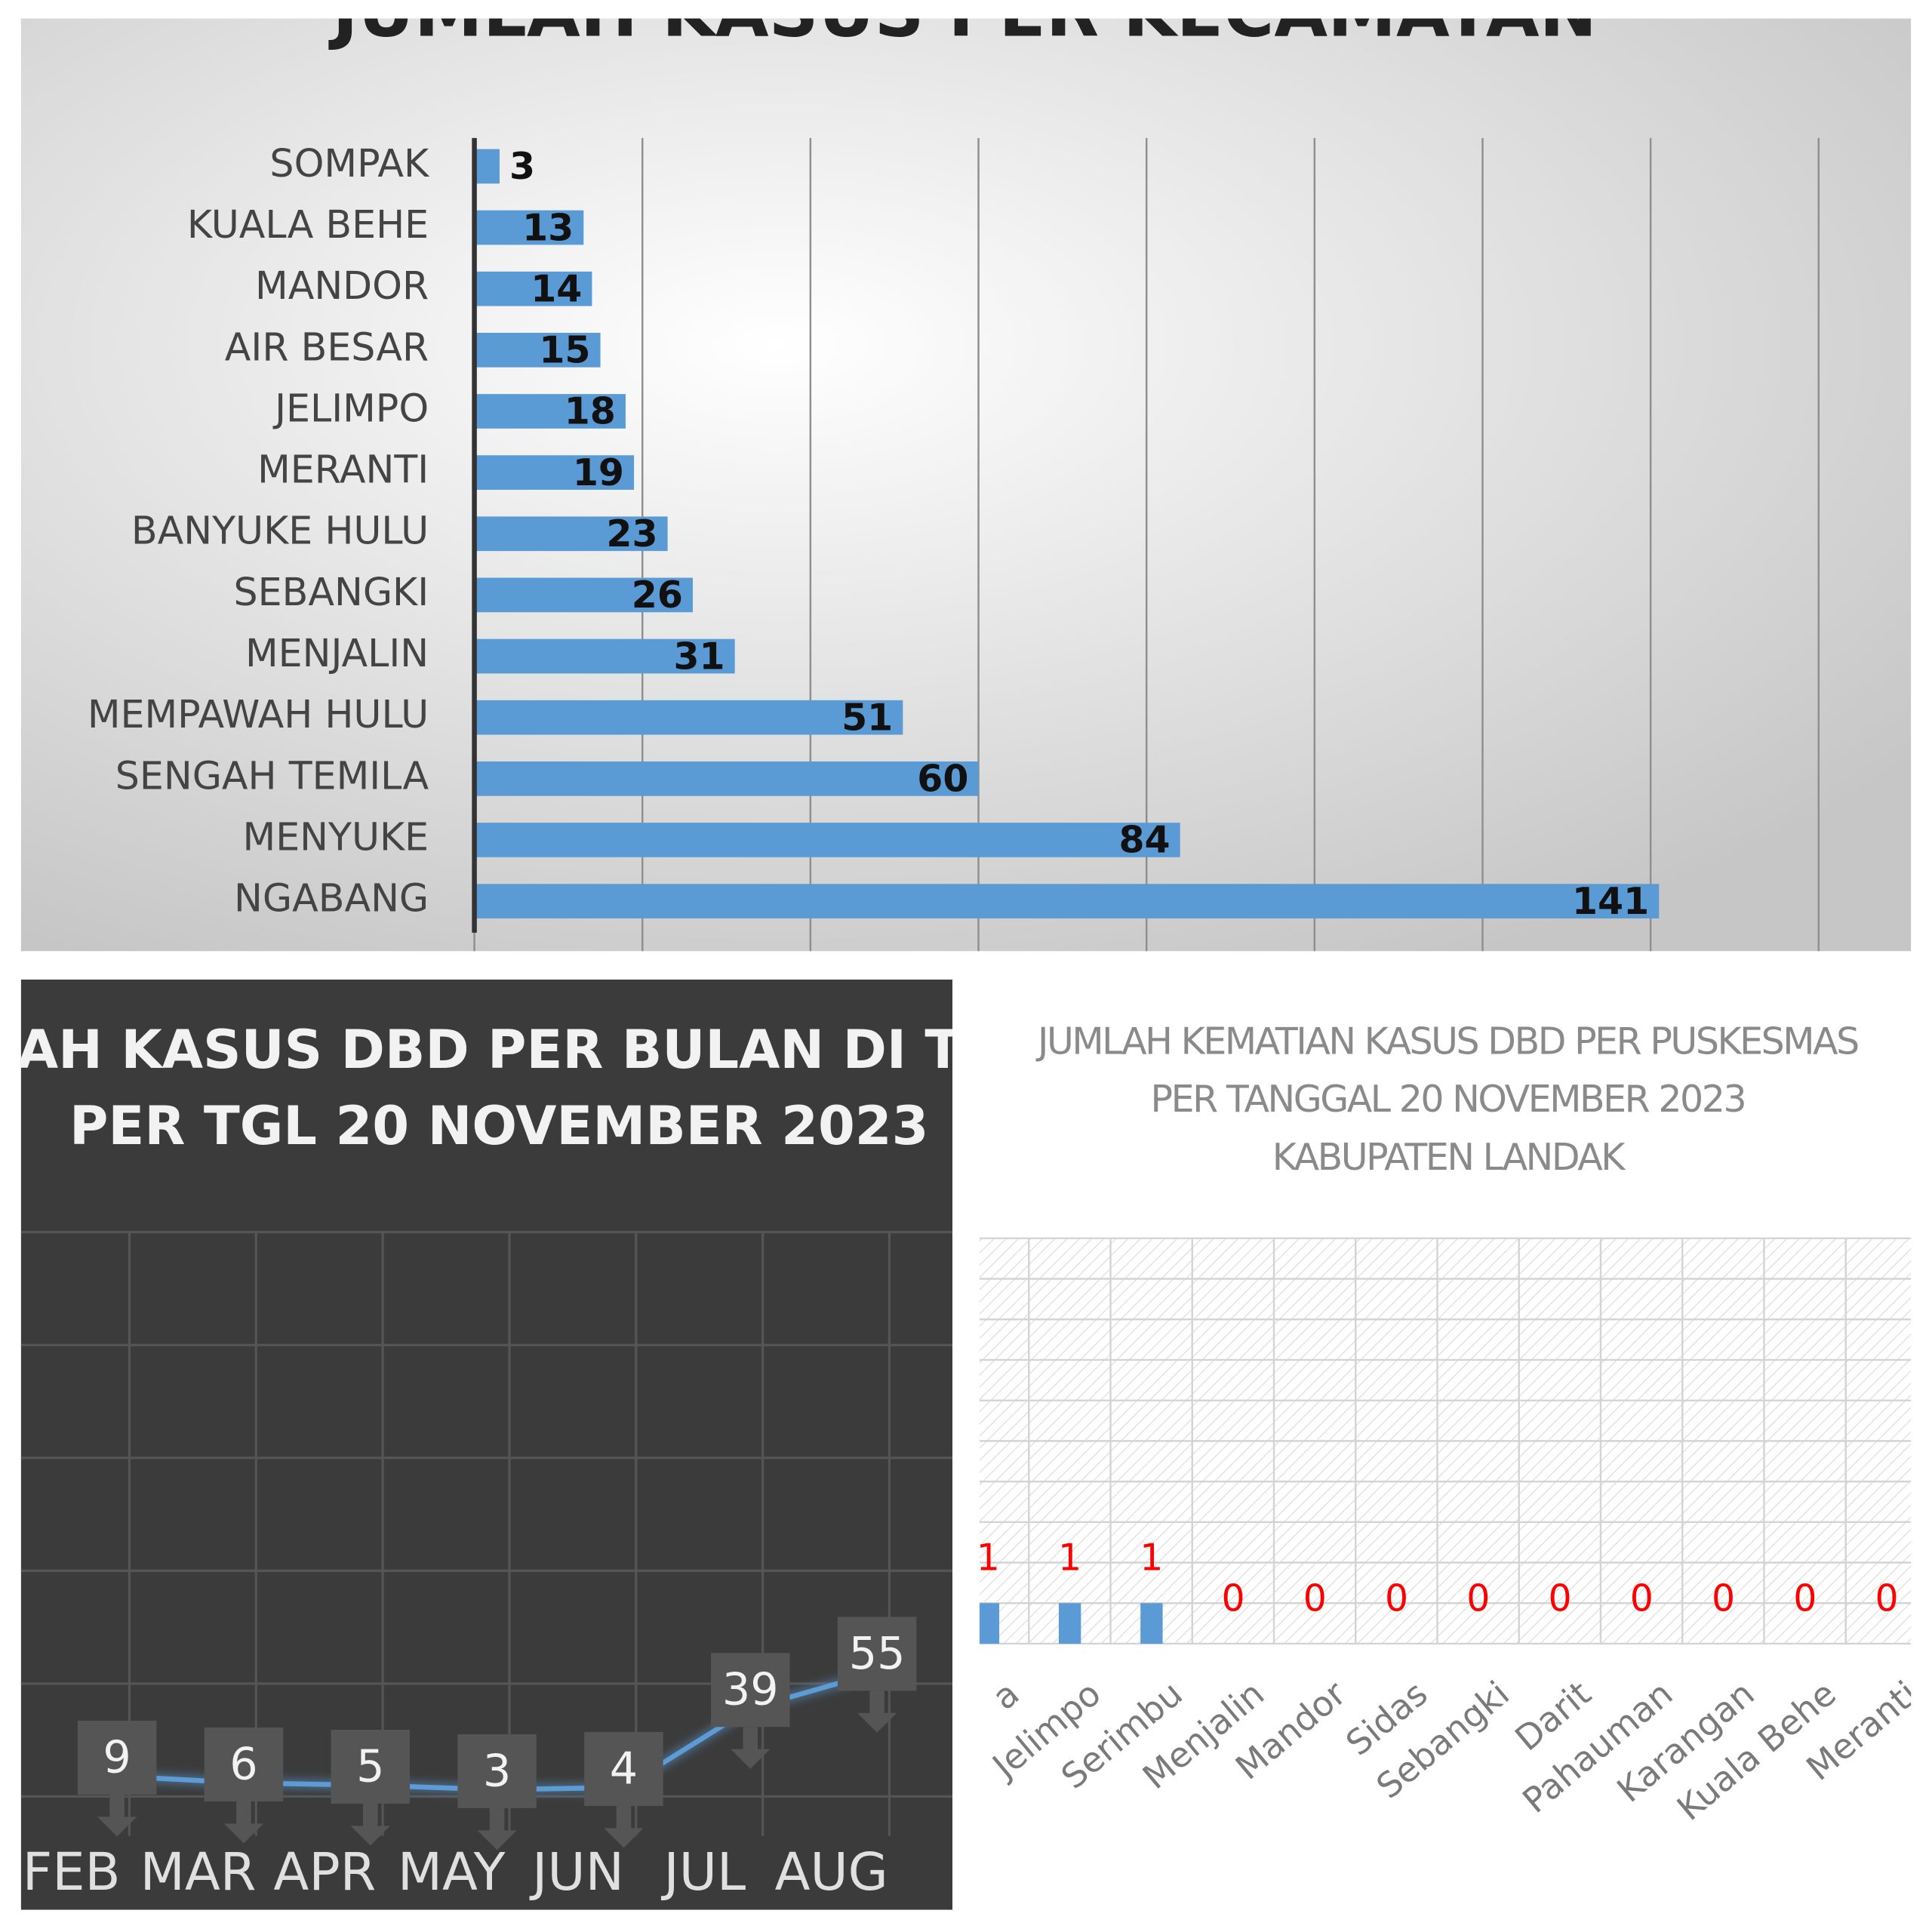 The height and width of the screenshot is (1932, 1932). Describe the element at coordinates (350, 408) in the screenshot. I see `y-tick-label: JELIMPO` at that location.